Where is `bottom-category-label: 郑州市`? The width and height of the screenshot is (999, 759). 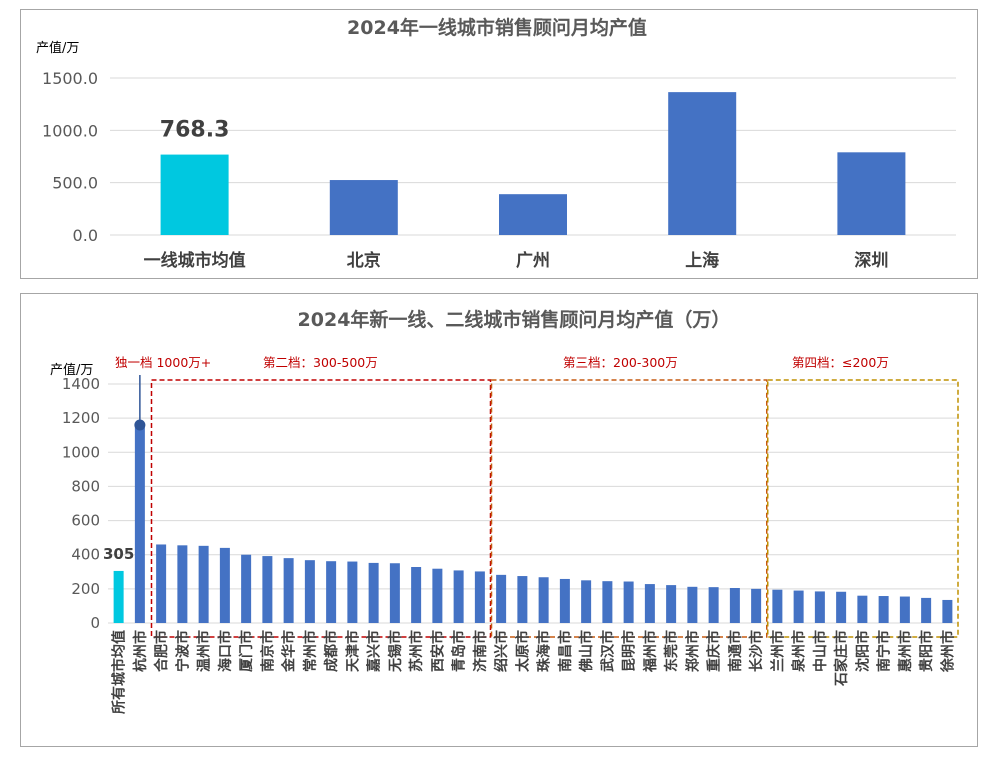
bottom-category-label: 郑州市 is located at coordinates (692, 651).